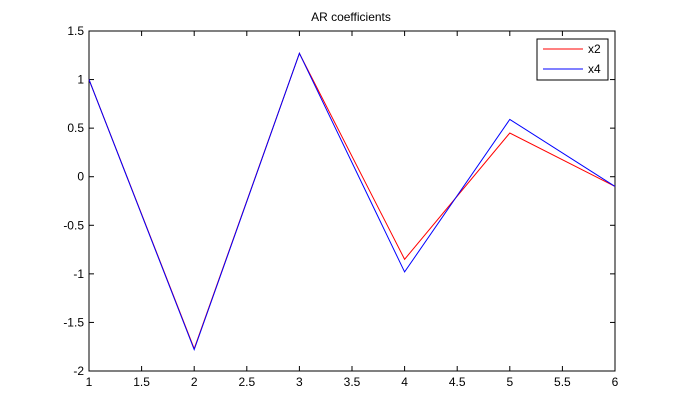  What do you see at coordinates (351, 17) in the screenshot?
I see `chart-title: AR coefficients` at bounding box center [351, 17].